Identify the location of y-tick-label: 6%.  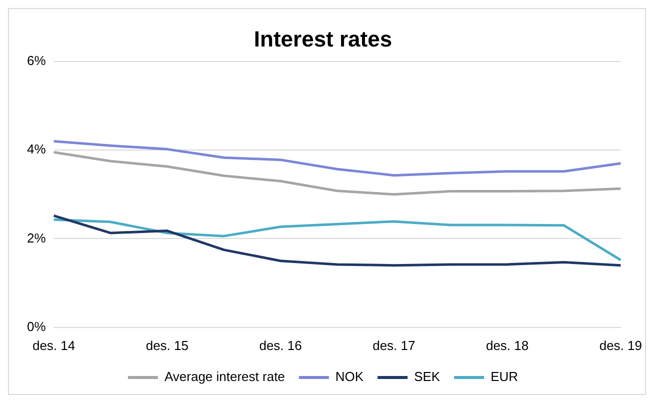
(36, 60).